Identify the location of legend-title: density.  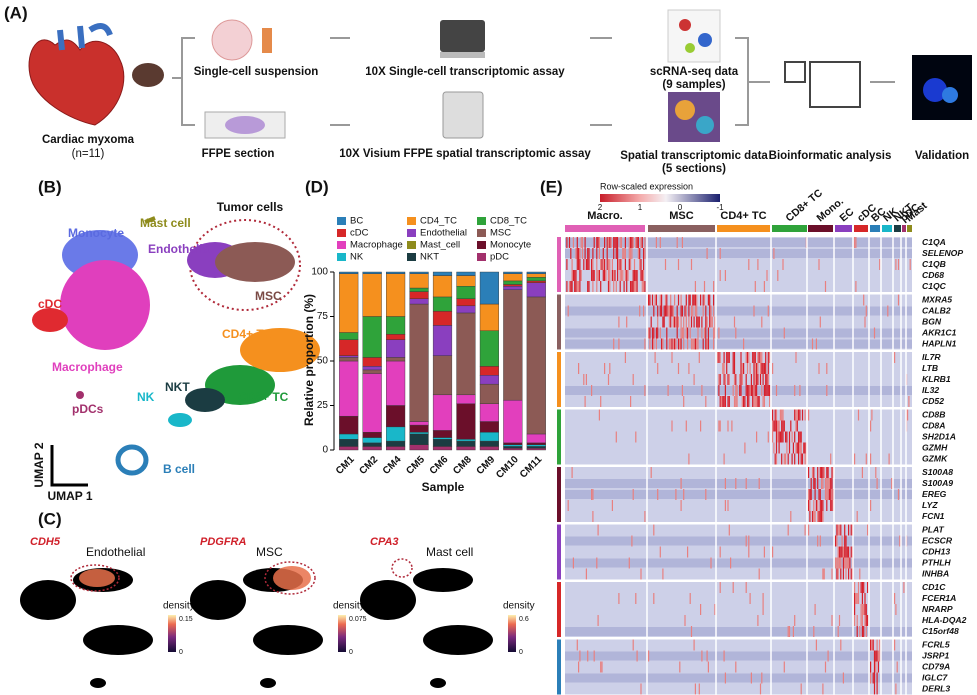
(349, 606).